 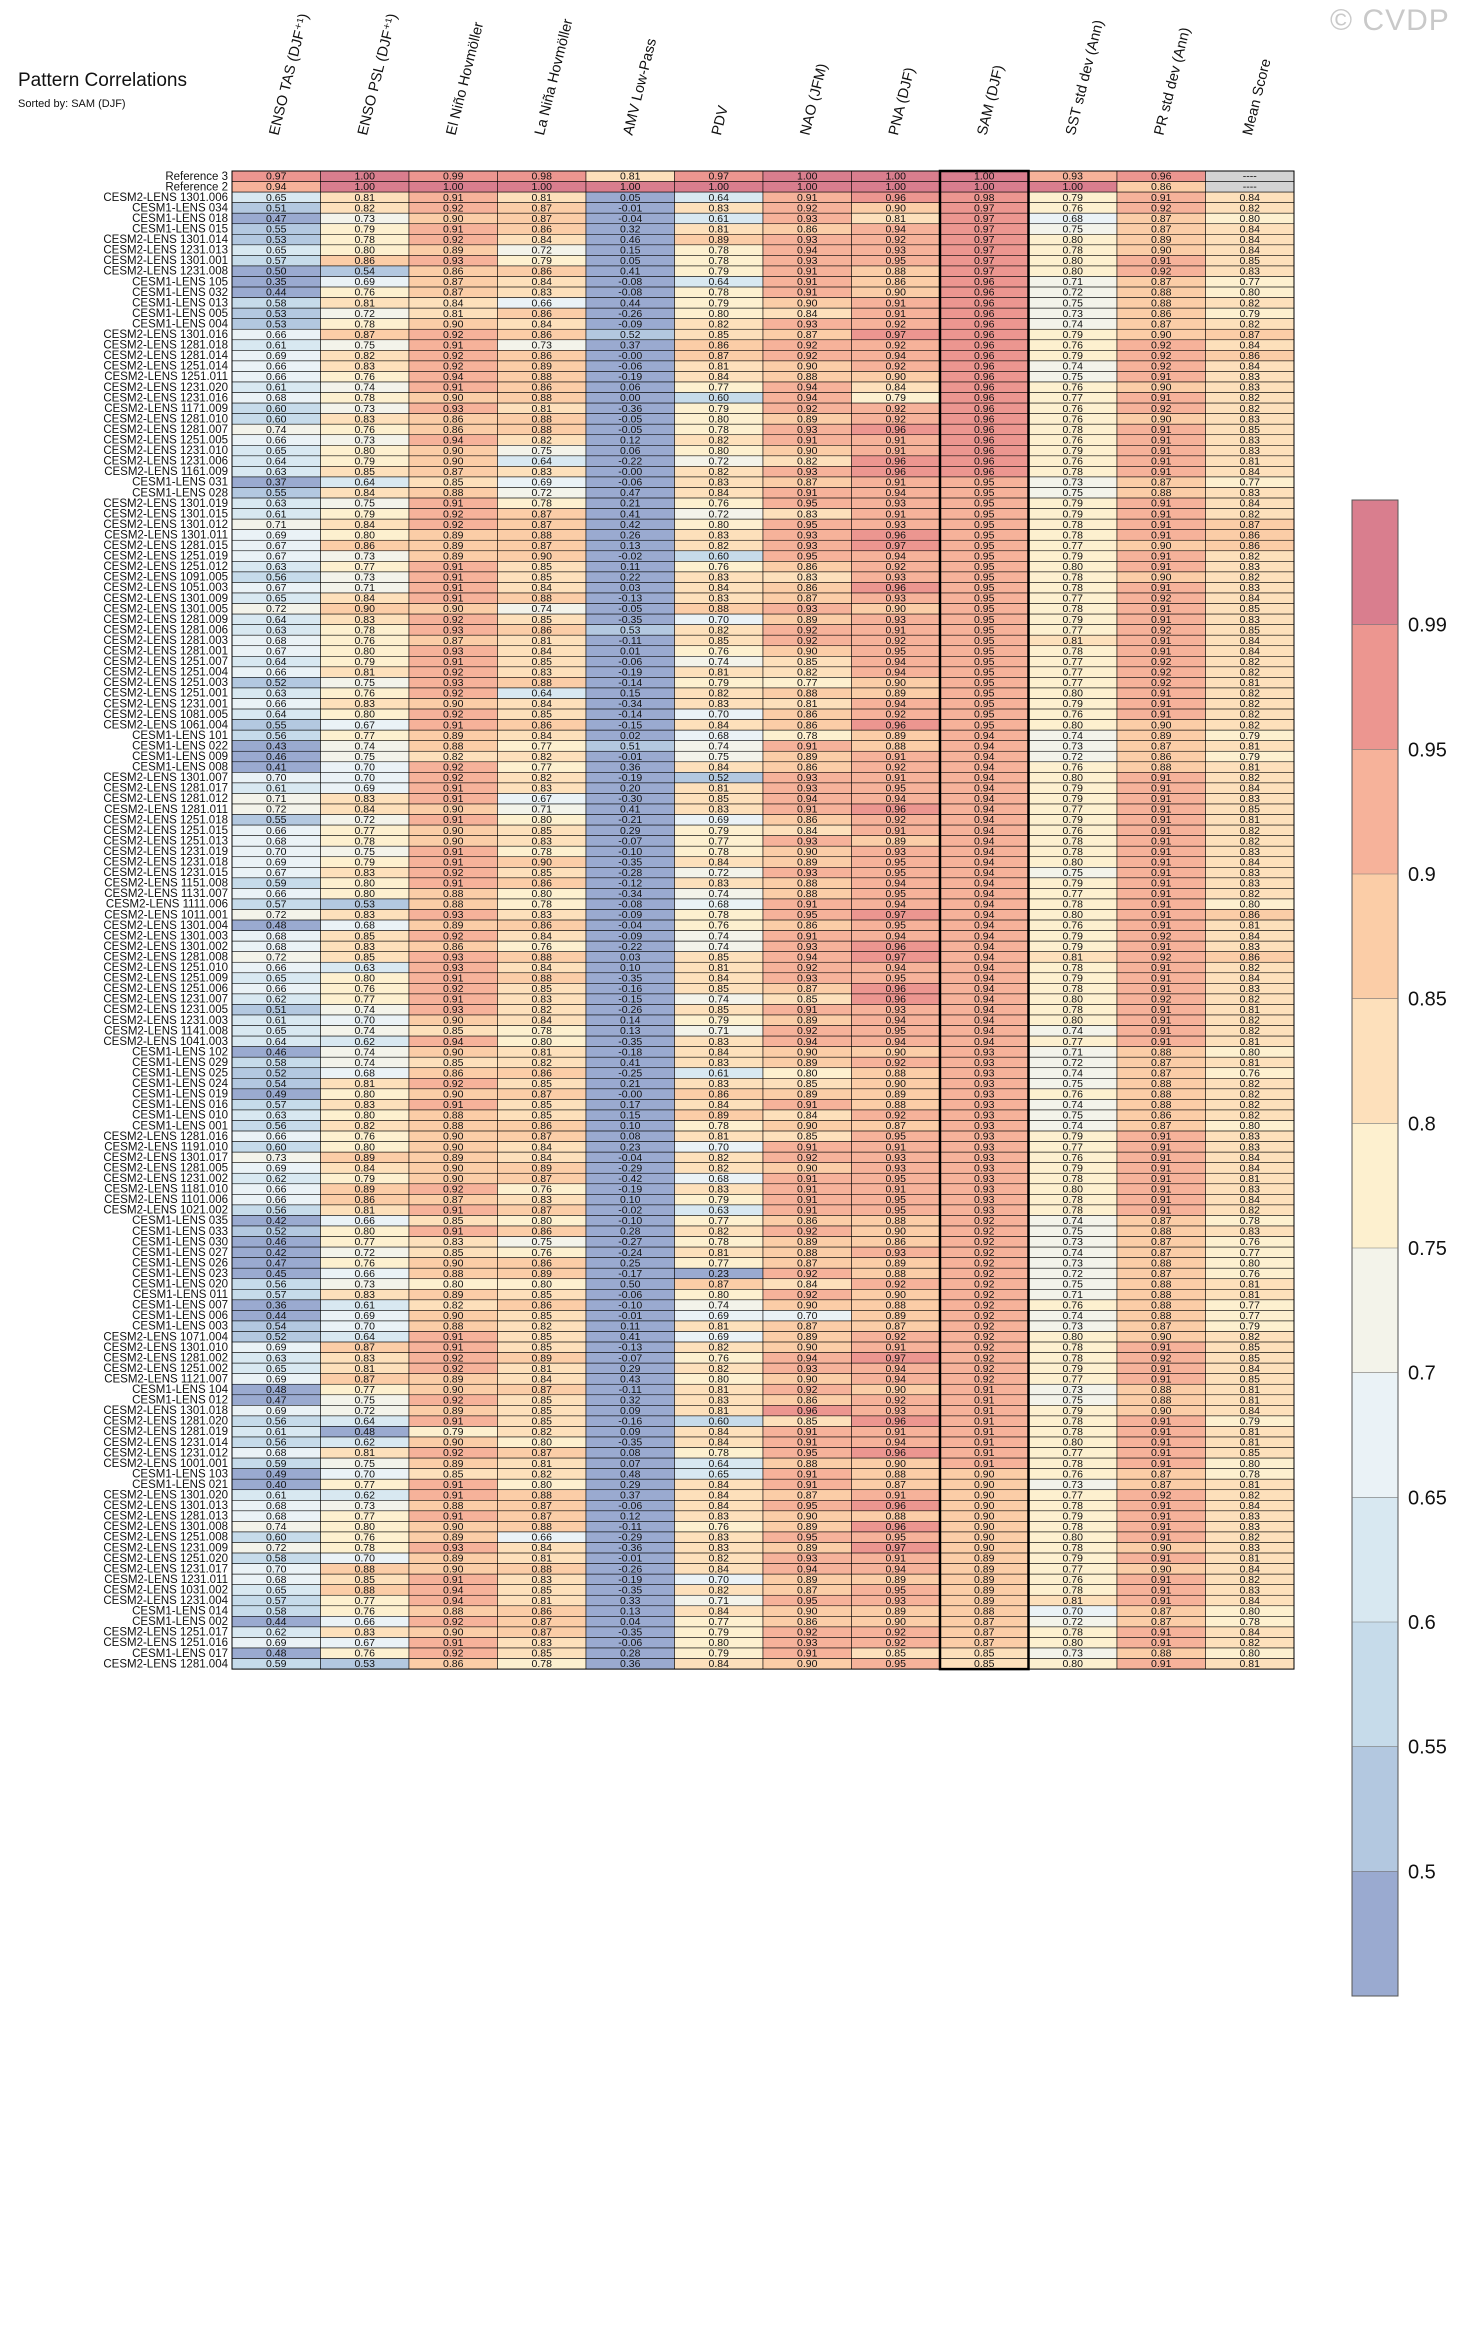 I want to click on colorbar-tick-label: 0.85, so click(x=1427, y=1000).